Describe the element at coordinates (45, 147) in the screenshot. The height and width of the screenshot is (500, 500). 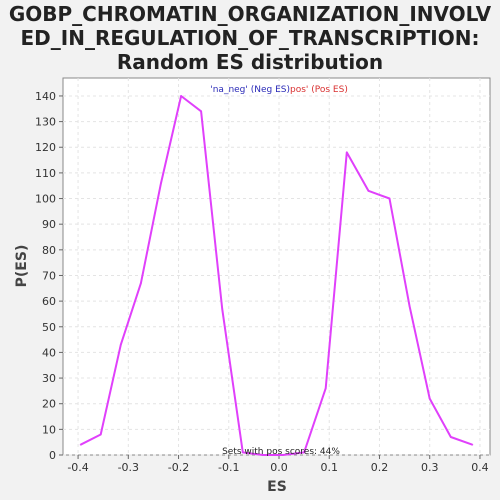
I see `y-tick-label: 120` at that location.